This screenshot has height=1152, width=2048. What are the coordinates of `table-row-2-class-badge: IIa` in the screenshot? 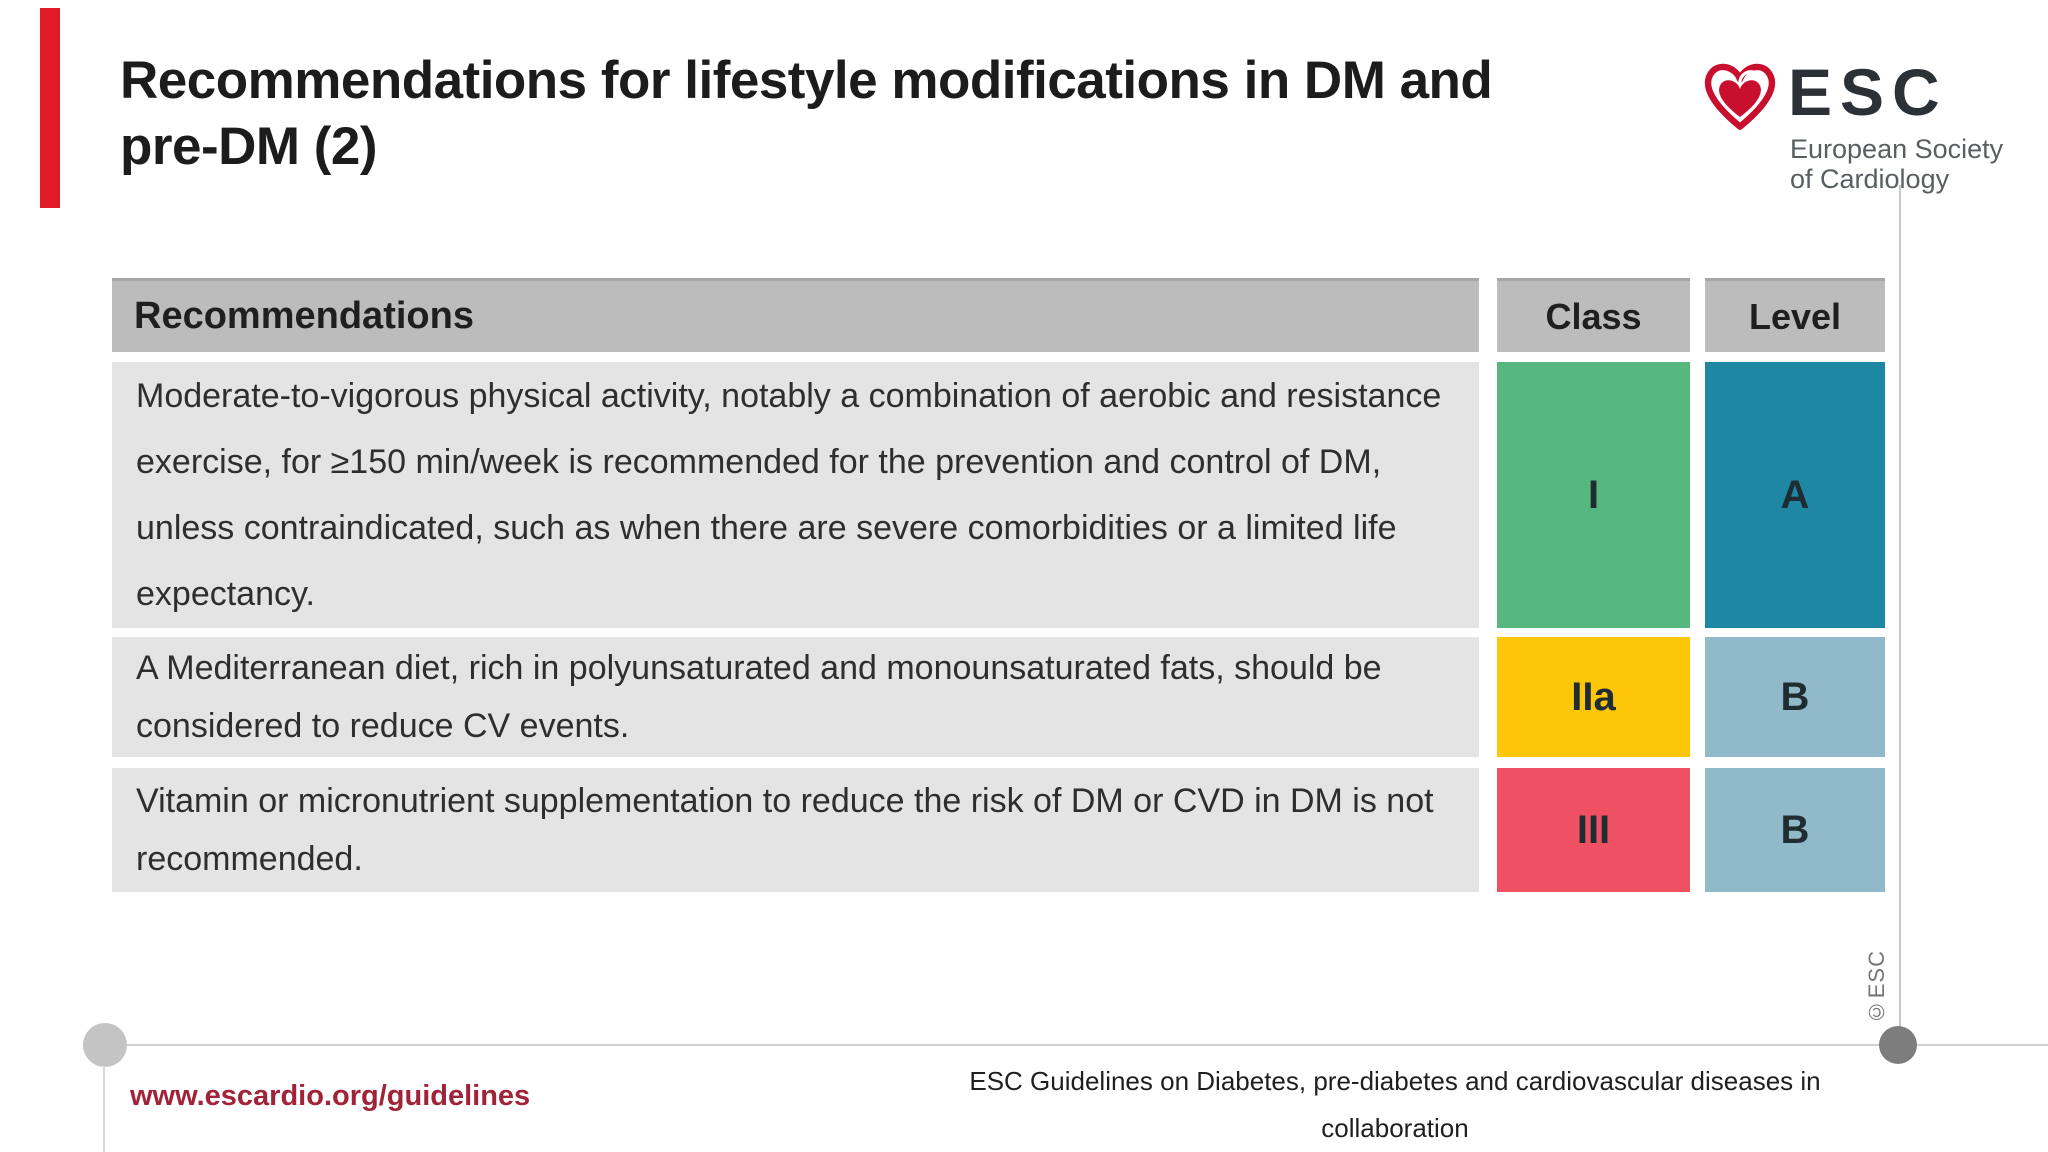 It's located at (1593, 697).